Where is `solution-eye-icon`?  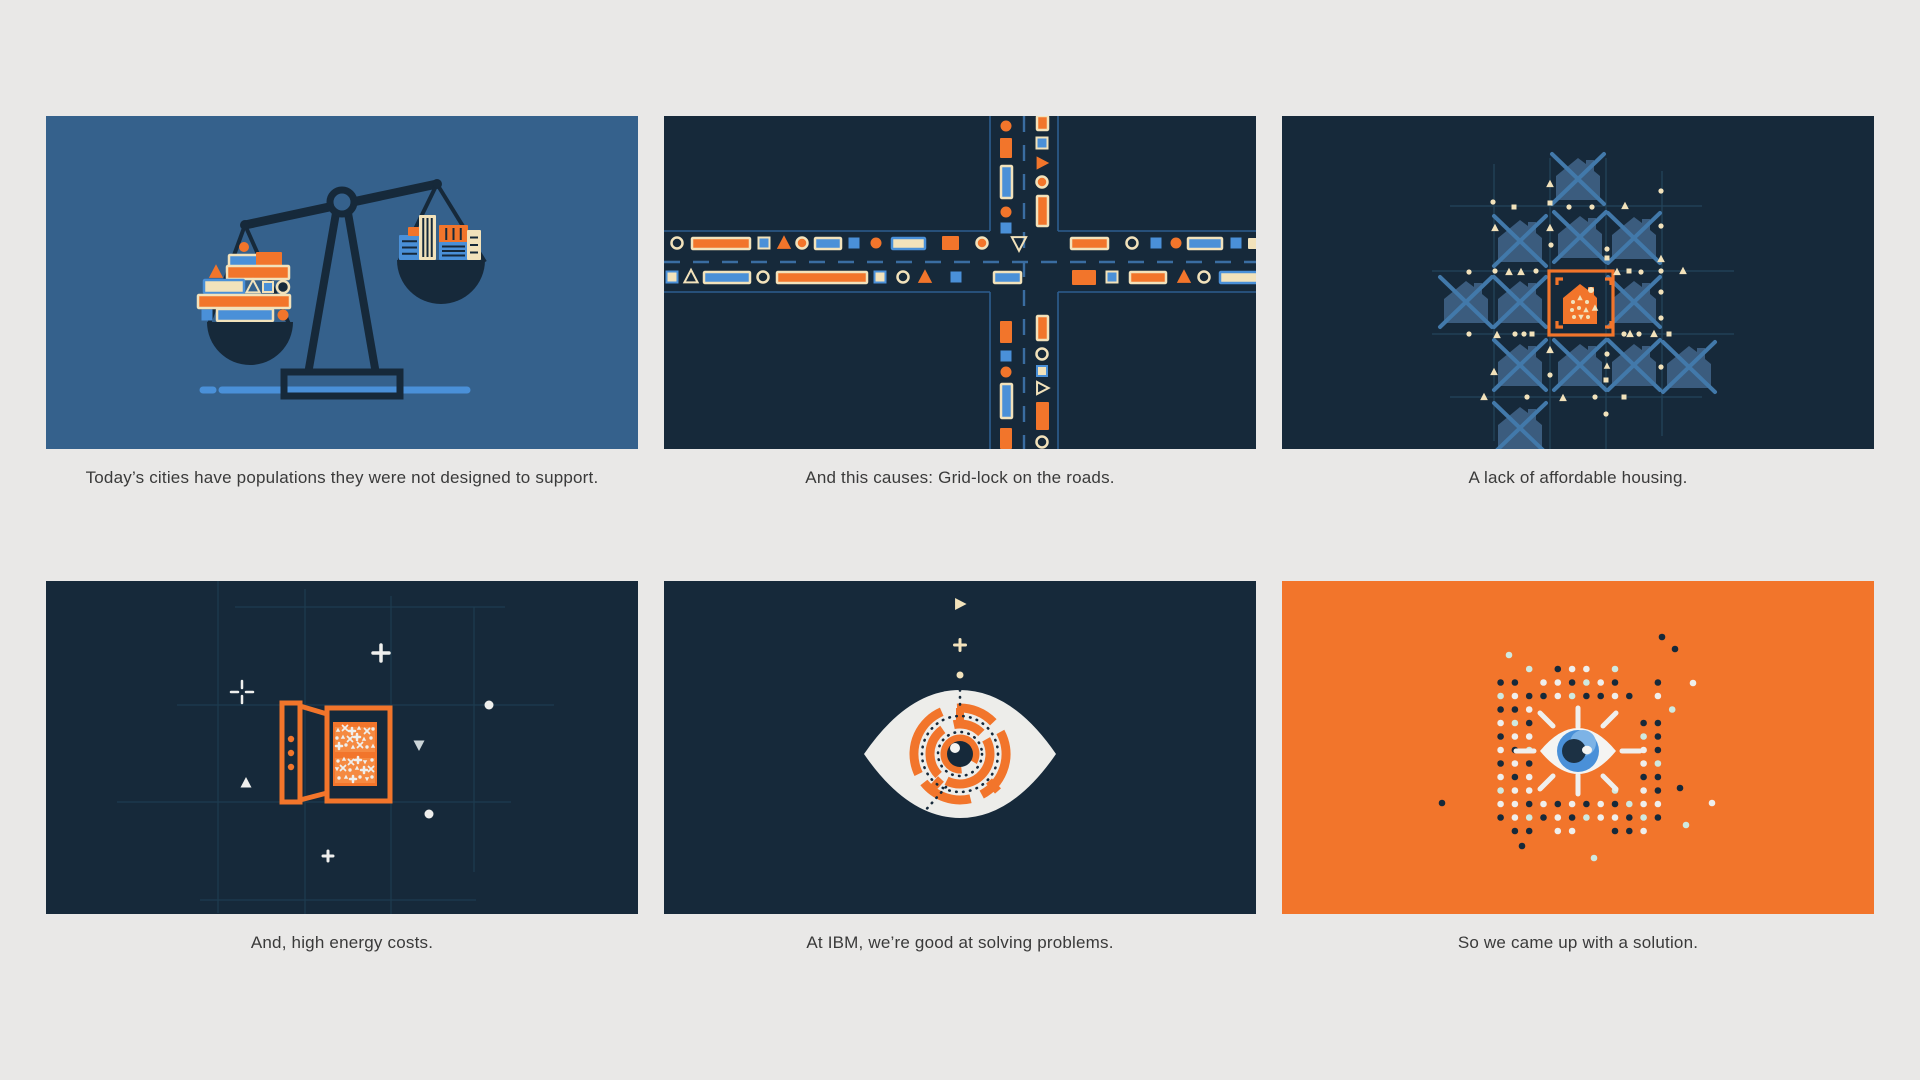
solution-eye-icon is located at coordinates (1578, 751).